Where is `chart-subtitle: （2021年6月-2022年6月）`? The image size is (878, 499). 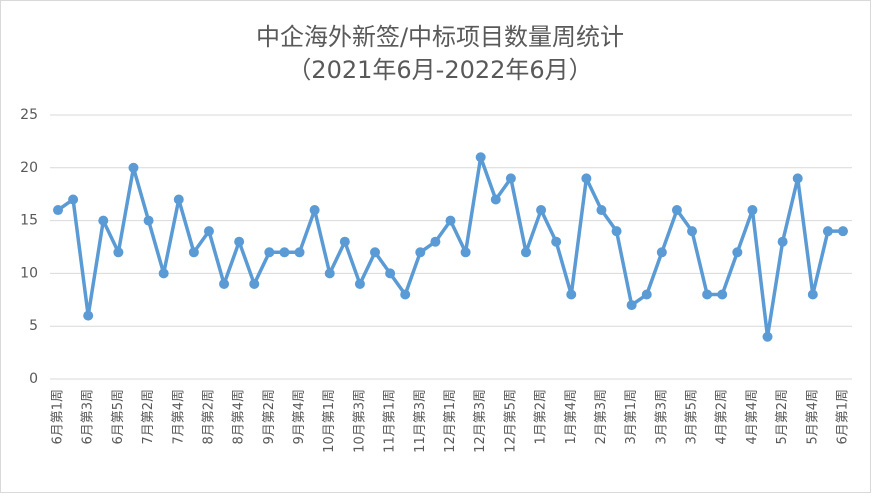 chart-subtitle: （2021年6月-2022年6月） is located at coordinates (439, 70).